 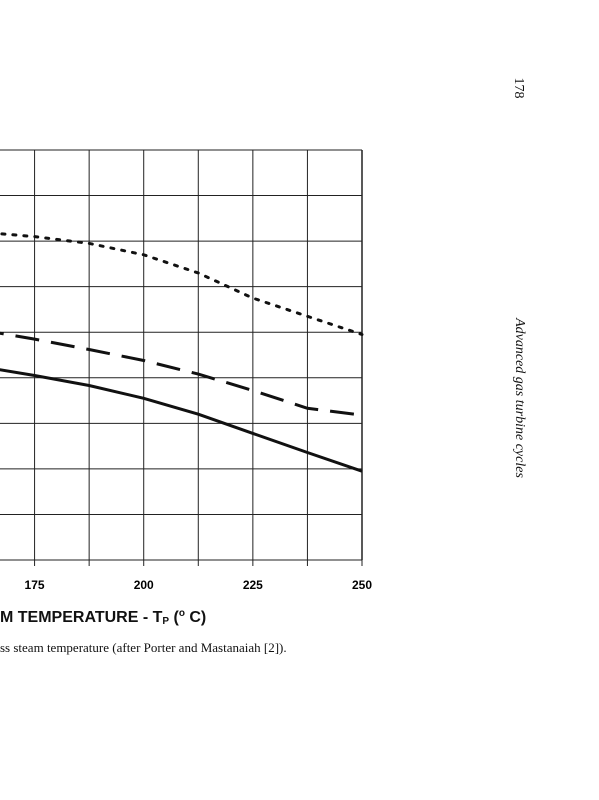 I want to click on x-axis-label: M TEMPERATURE - TP (o C), so click(x=103, y=617).